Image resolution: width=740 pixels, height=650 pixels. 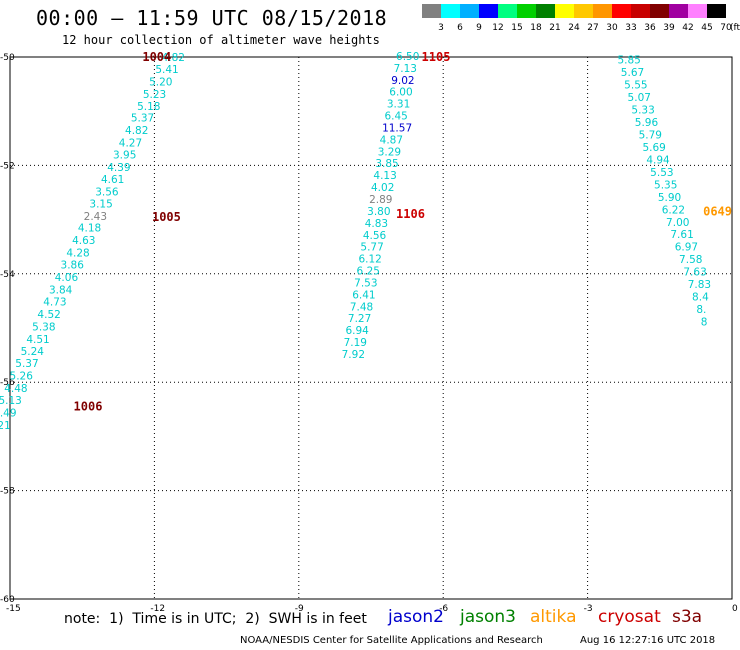 I want to click on swh-value: 3.31, so click(x=398, y=105).